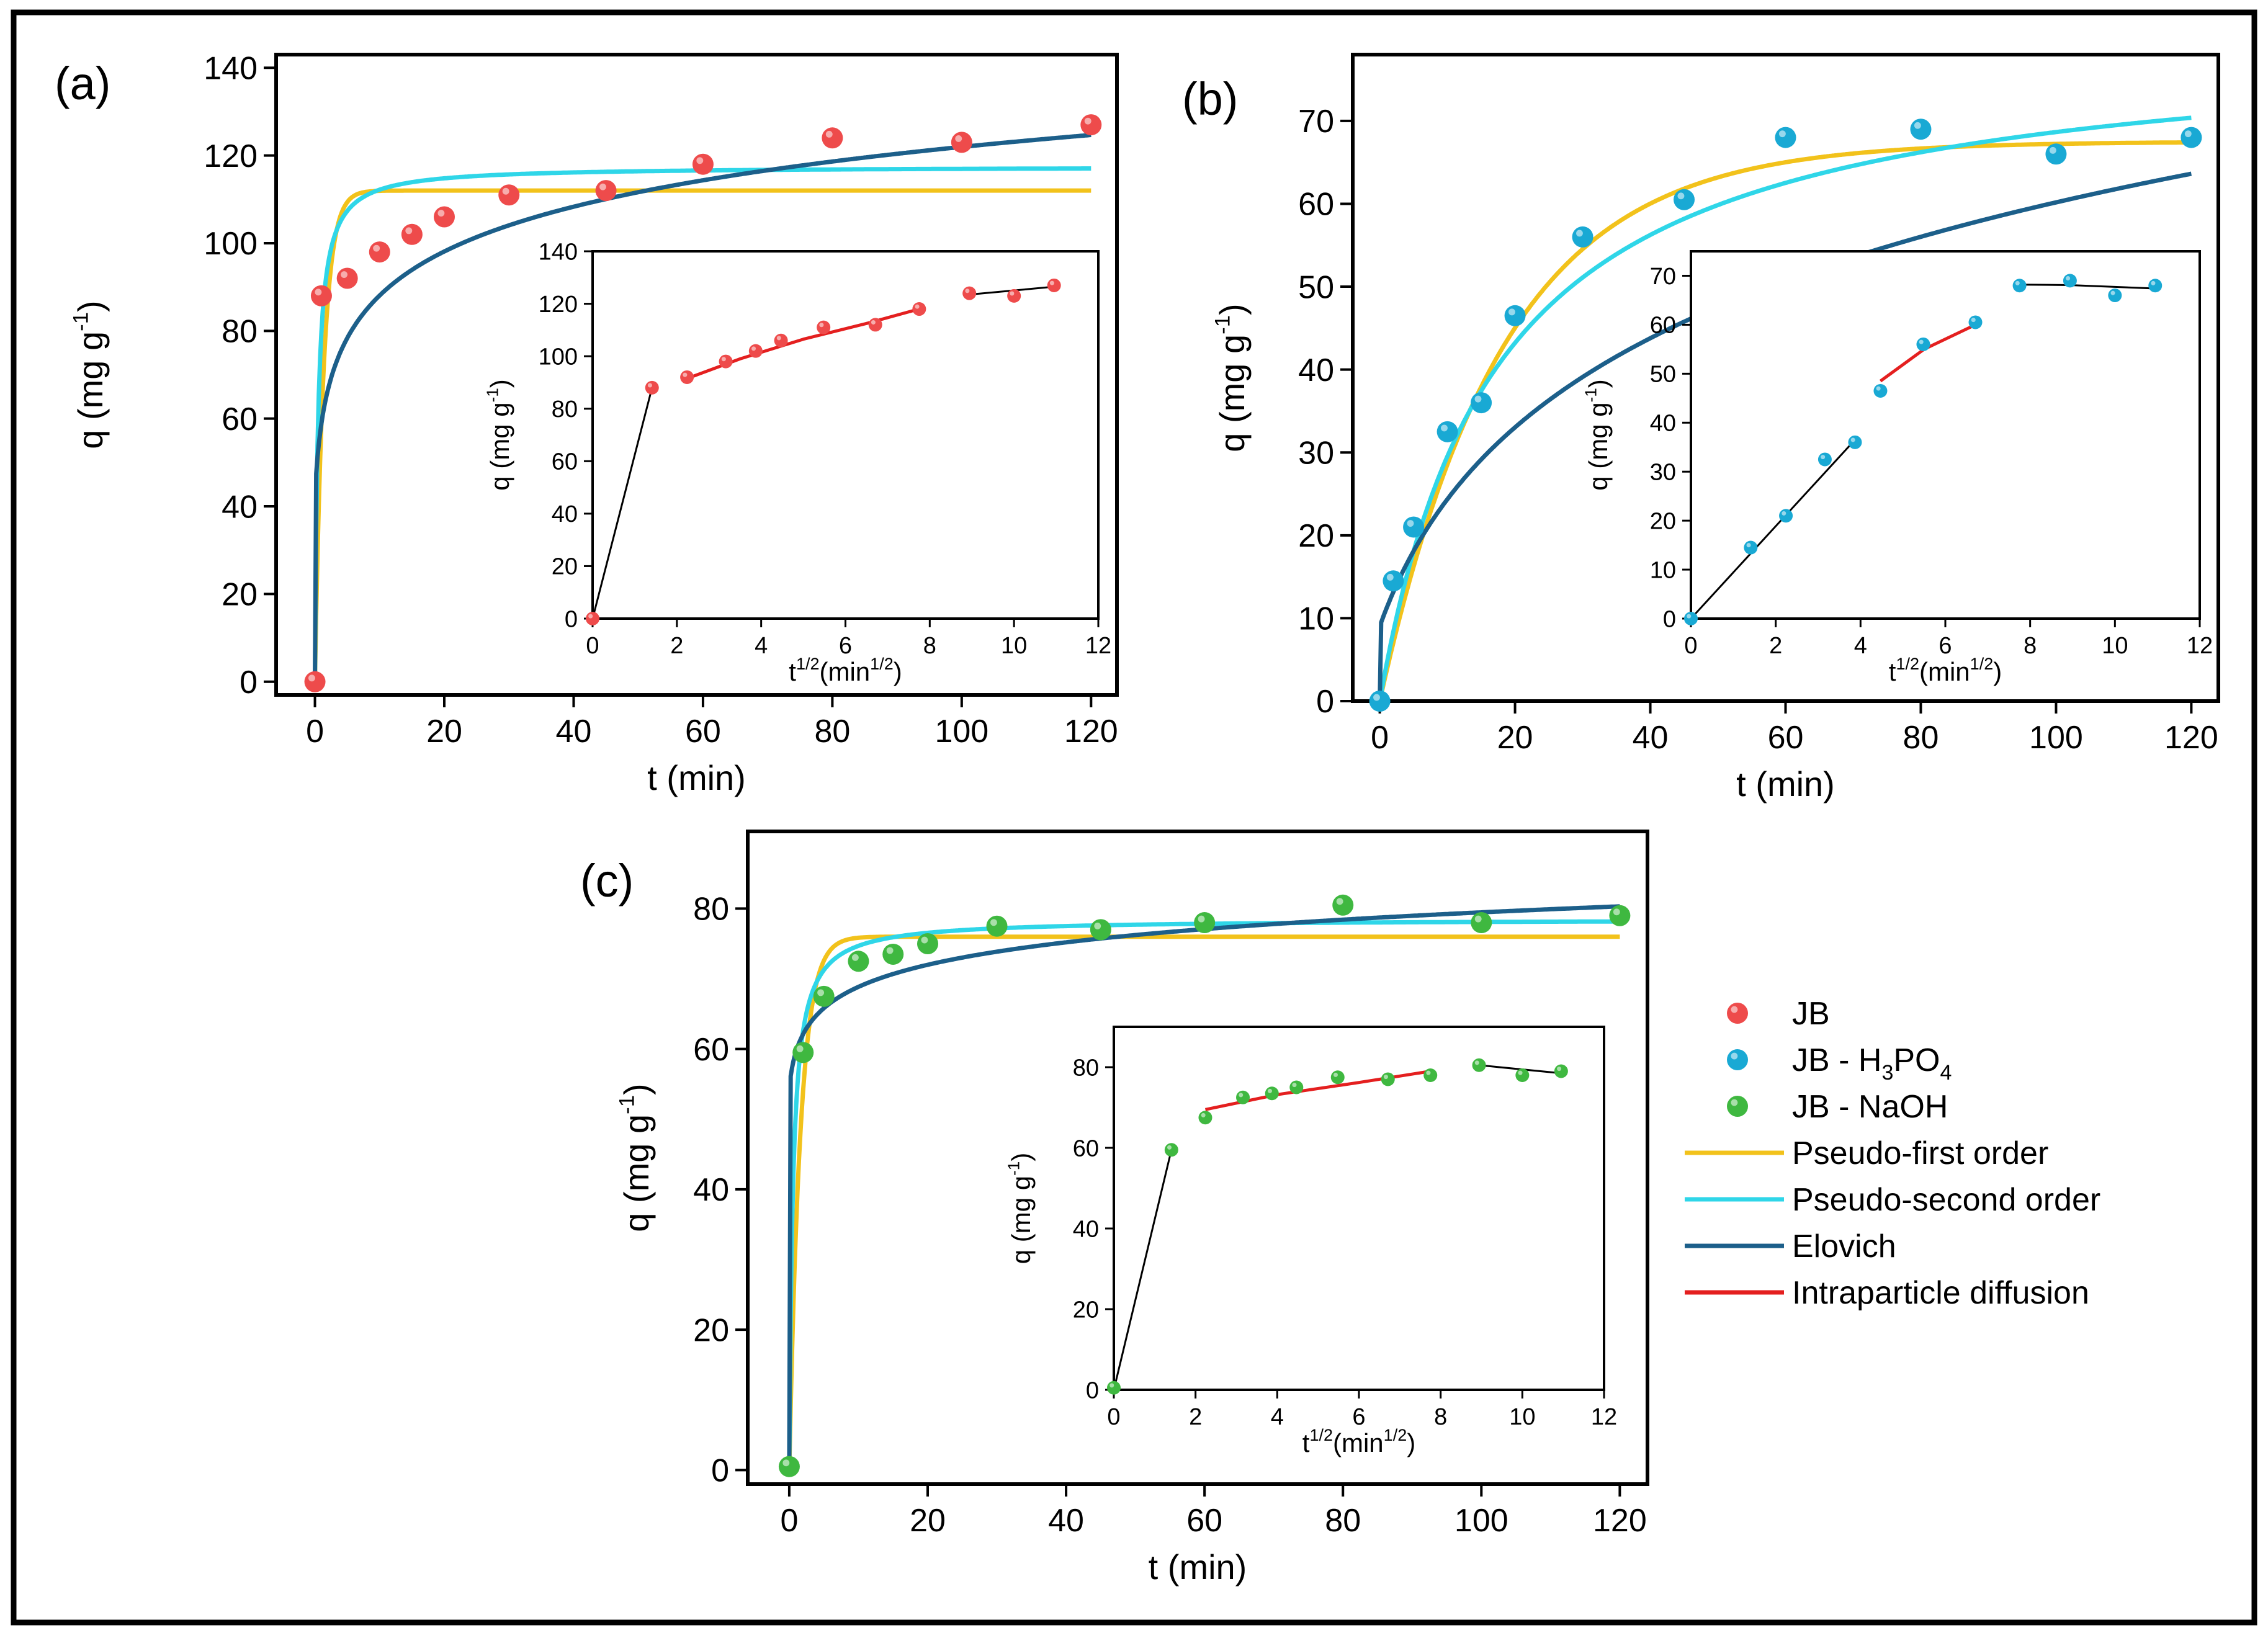 Image resolution: width=2268 pixels, height=1638 pixels. What do you see at coordinates (1663, 521) in the screenshot?
I see `y-tick-label: 20` at bounding box center [1663, 521].